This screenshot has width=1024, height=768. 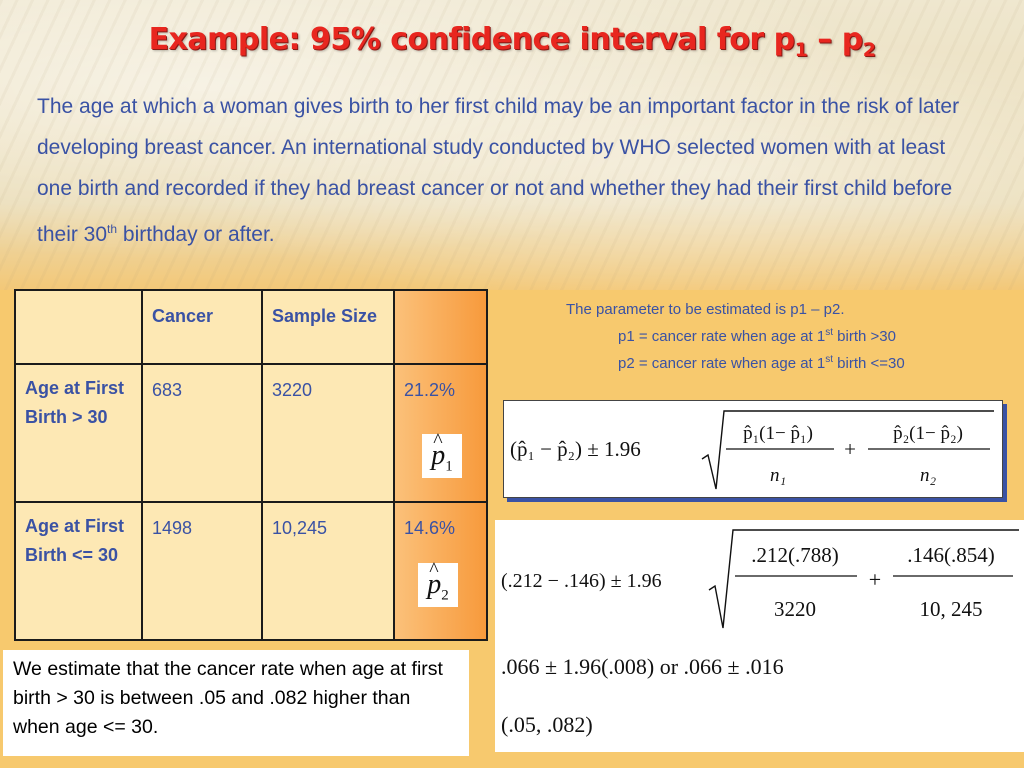 I want to click on calc-result-line: .066 ± 1.96(.008) or .066 ± .016, so click(x=642, y=666).